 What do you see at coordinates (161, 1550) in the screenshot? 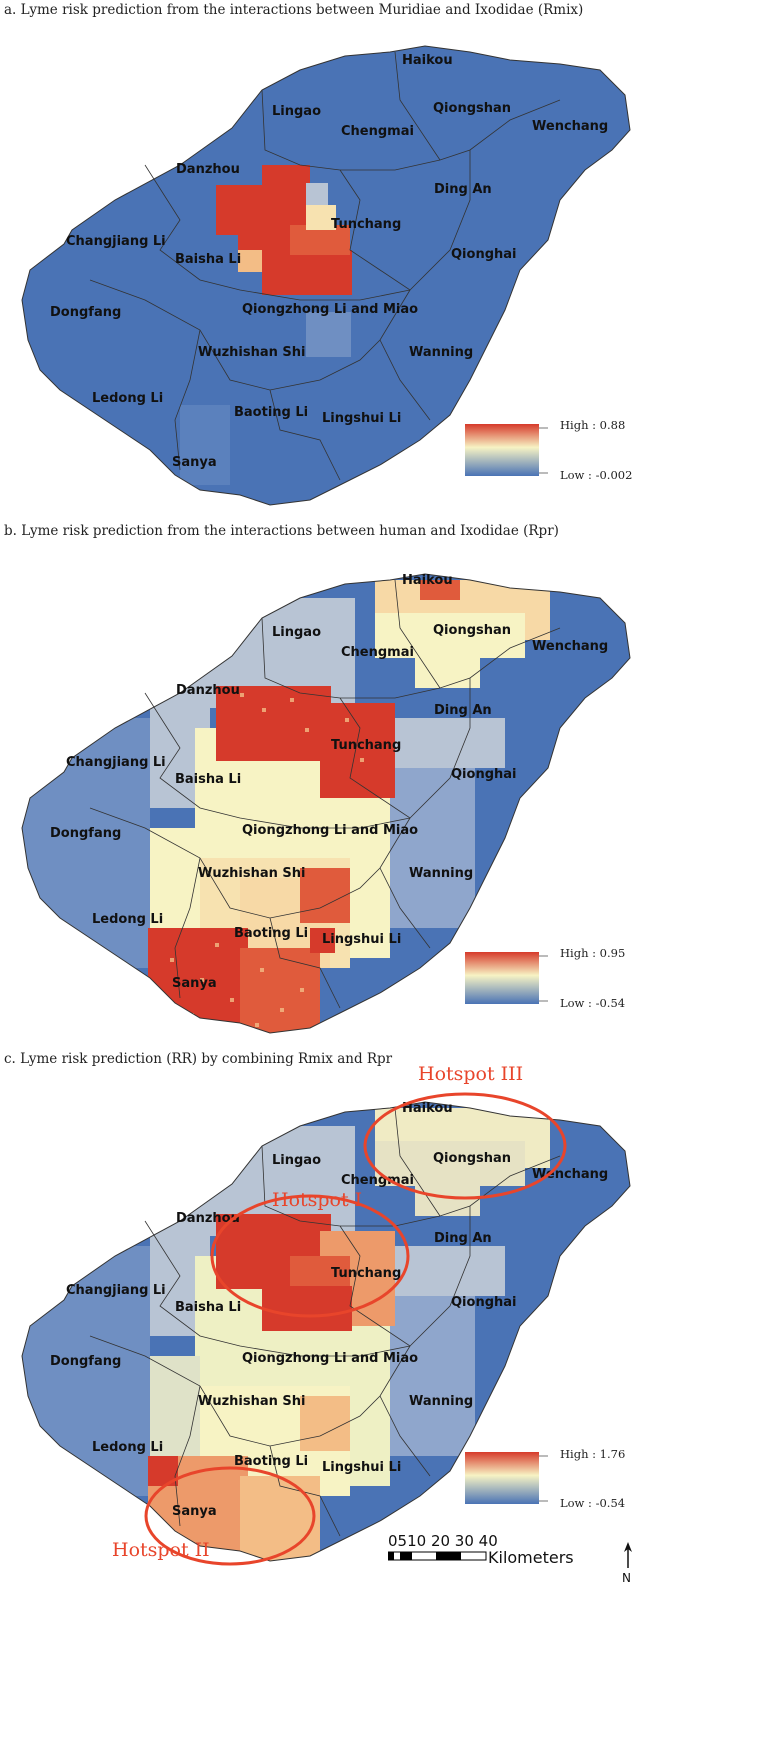
I see `hotspot-2-label: Hotspot II` at bounding box center [161, 1550].